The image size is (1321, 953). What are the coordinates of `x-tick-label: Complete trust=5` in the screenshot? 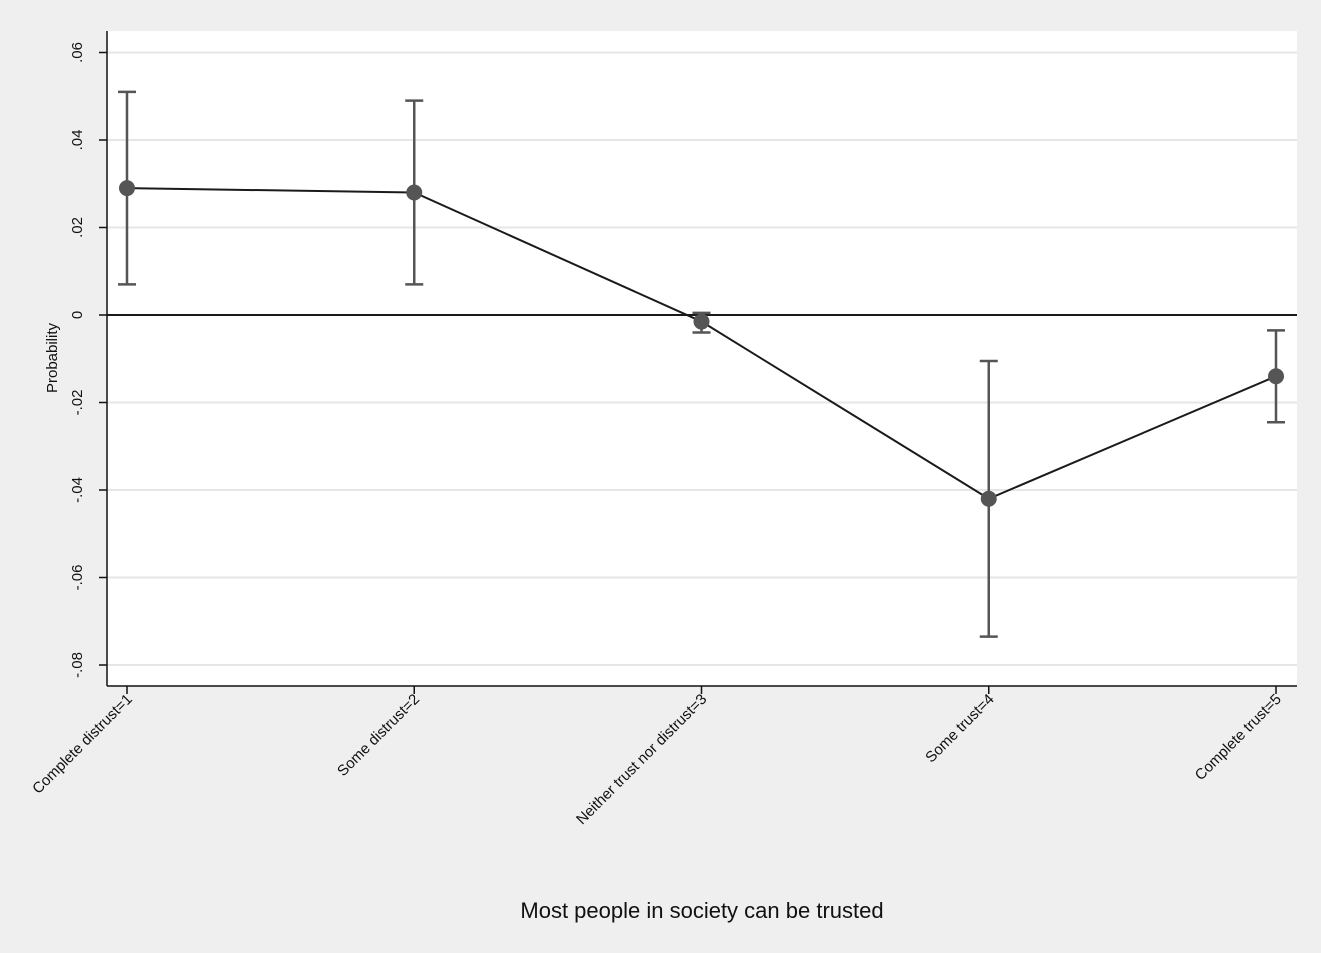 It's located at (1238, 737).